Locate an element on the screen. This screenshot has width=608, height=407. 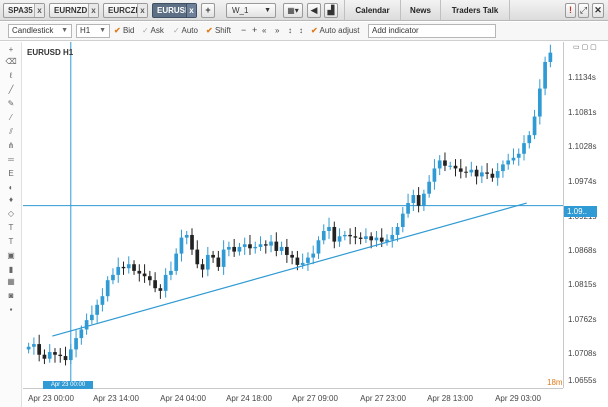
camera-tool-icon: ◙ is located at coordinates (11, 295).